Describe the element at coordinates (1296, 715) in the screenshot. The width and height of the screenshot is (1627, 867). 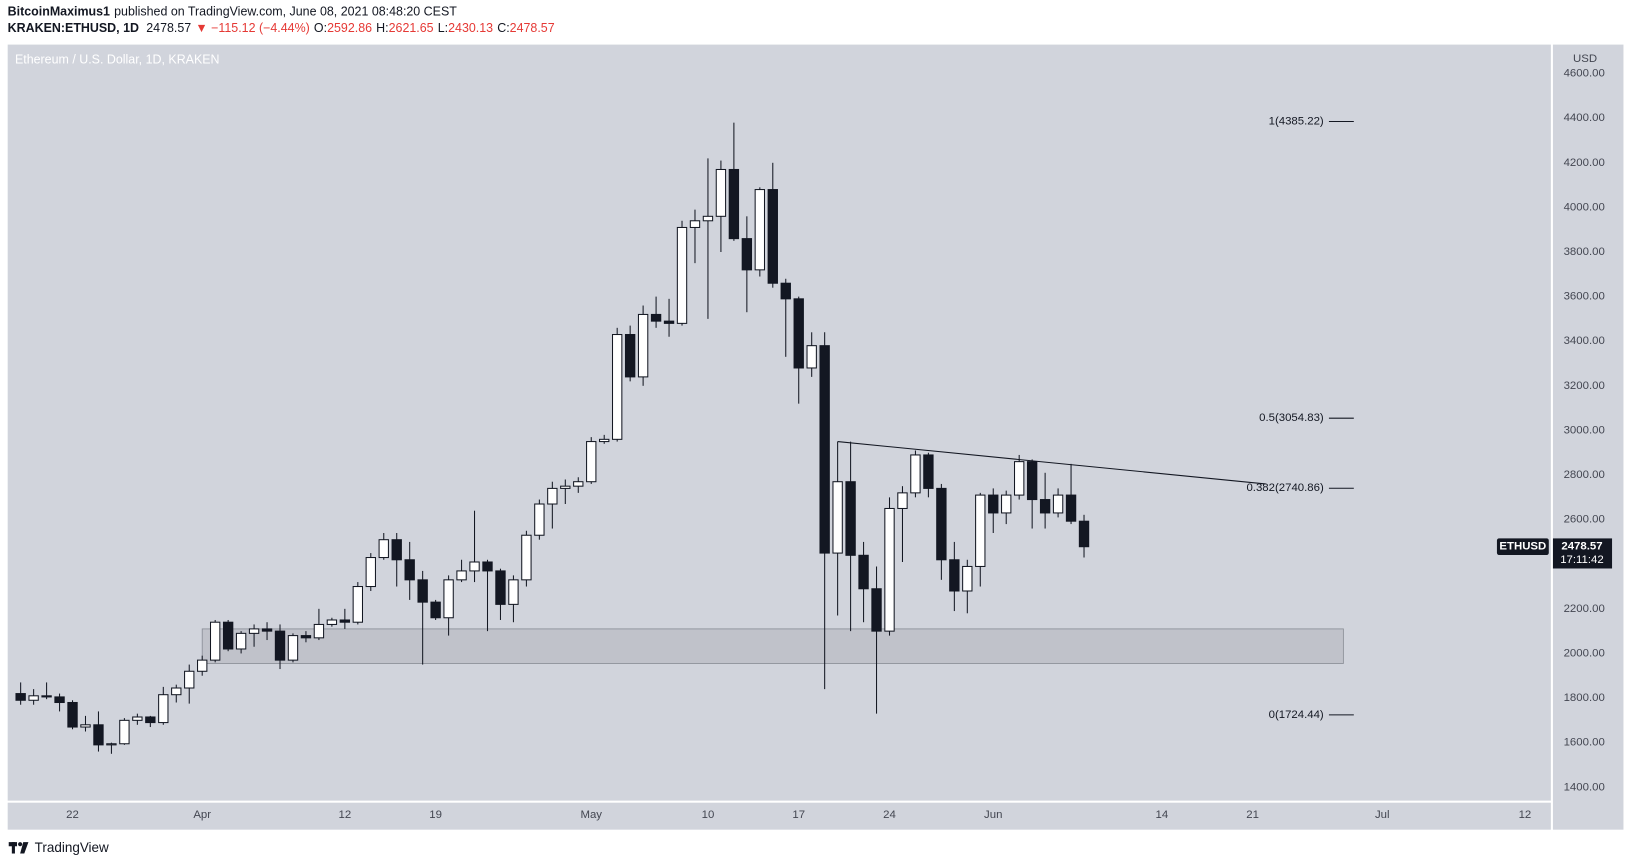
I see `fib-level-label: 0(1724.44)` at that location.